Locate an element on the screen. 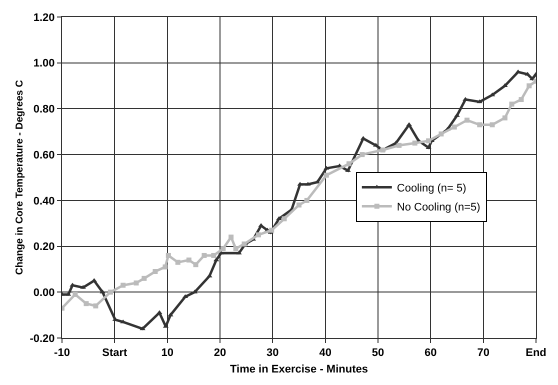  x-tick-label: 50 is located at coordinates (378, 353).